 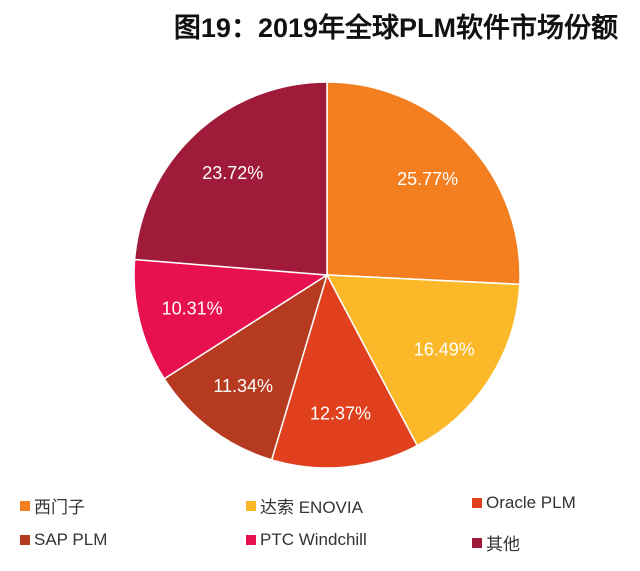 I want to click on legend-item: 其他, so click(x=496, y=542).